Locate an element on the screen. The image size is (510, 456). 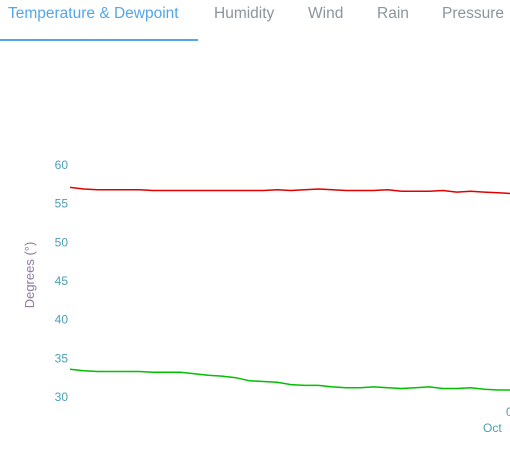
x-tick-label: 0 is located at coordinates (508, 412).